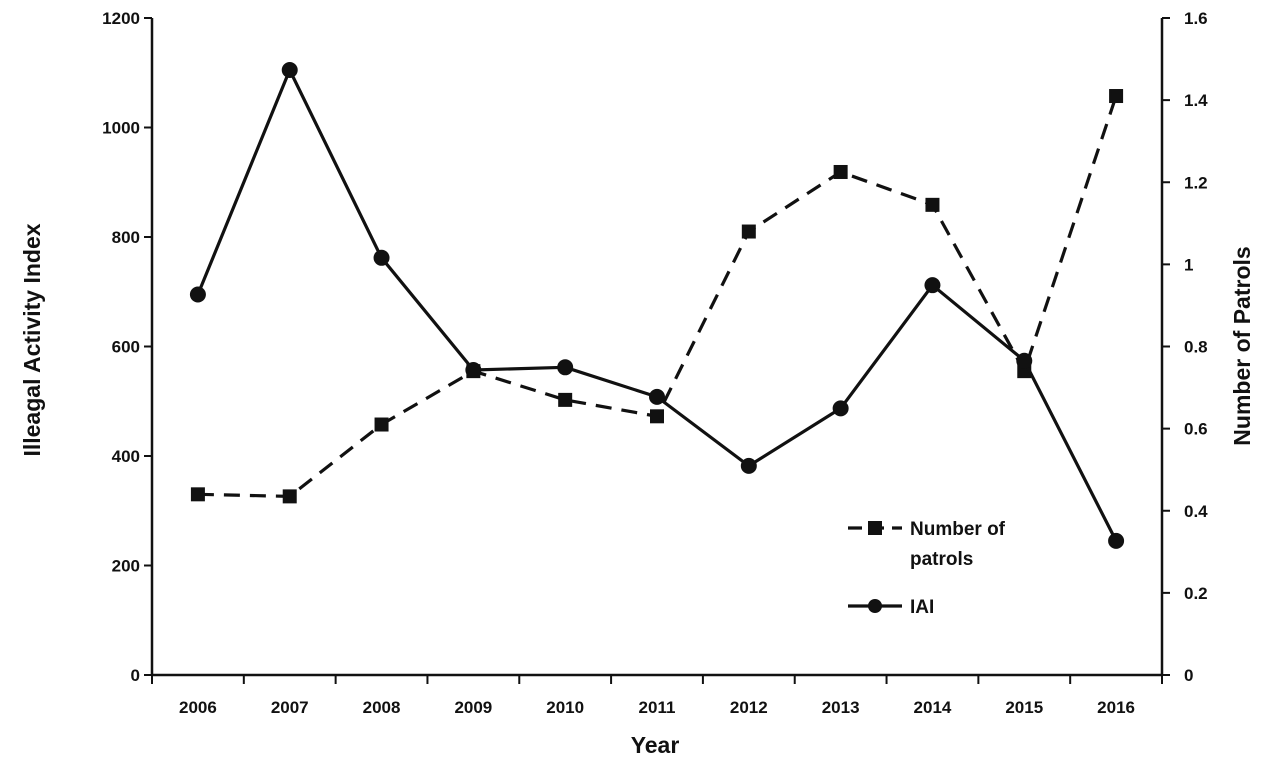  Describe the element at coordinates (1242, 345) in the screenshot. I see `y-axis-right-title: Number of Patrols` at that location.